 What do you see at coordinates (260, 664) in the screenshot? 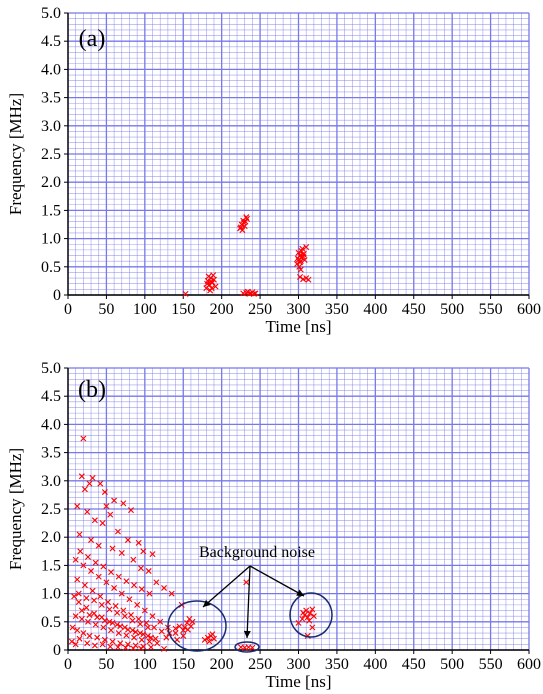
I see `x-tick-label: 250` at bounding box center [260, 664].